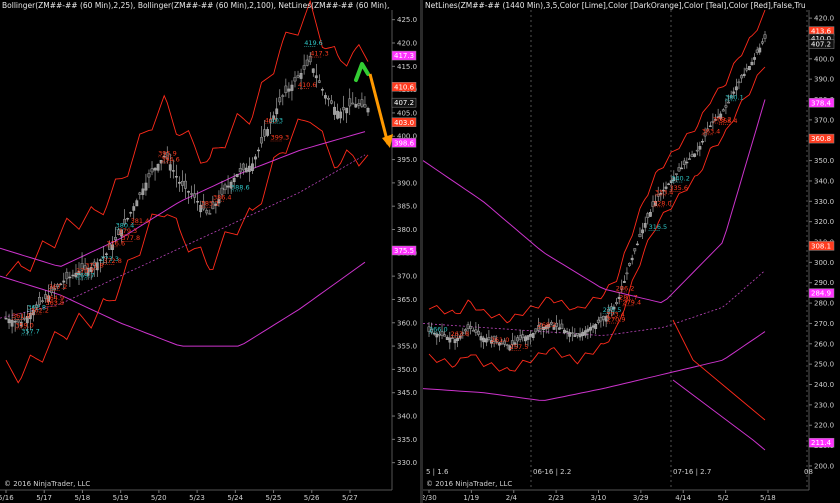  I want to click on y-tick-label: 320.0, so click(824, 222).